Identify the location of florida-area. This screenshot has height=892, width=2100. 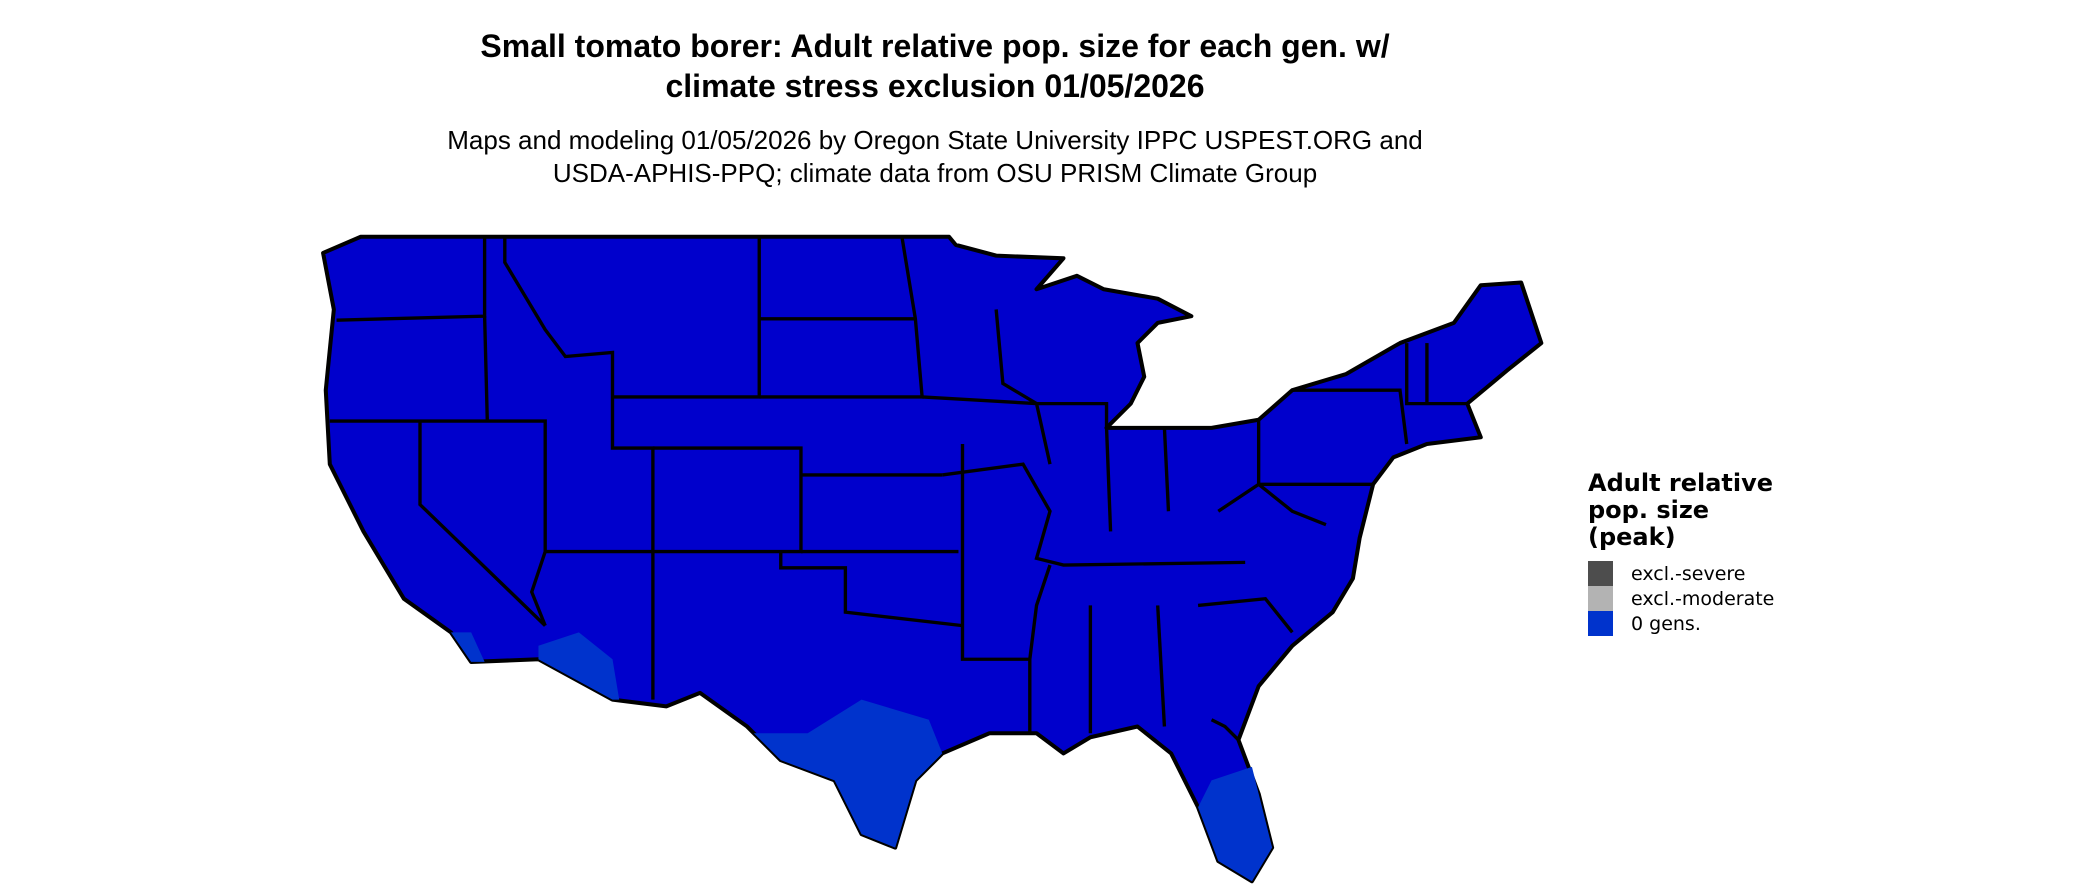
(1235, 824).